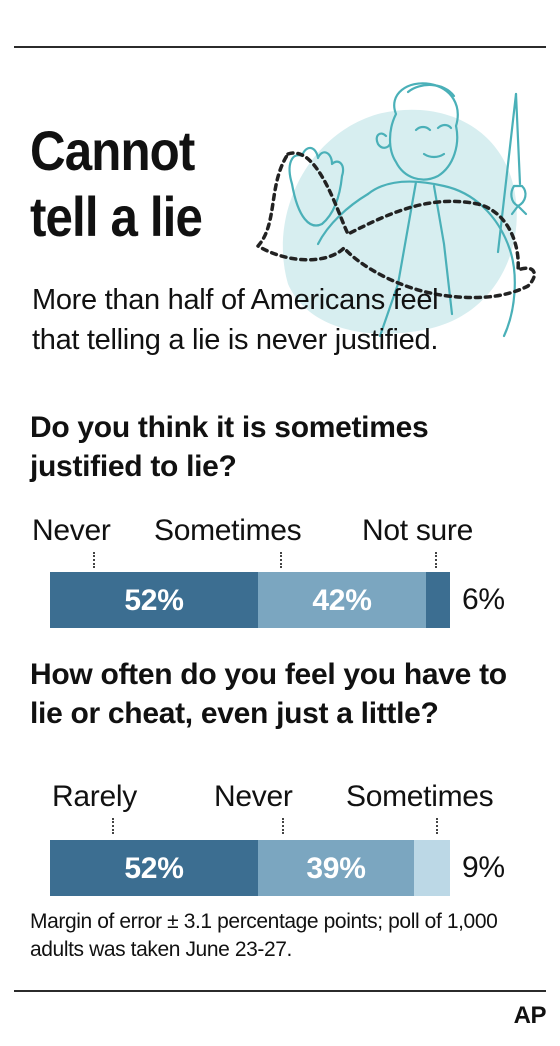 Image resolution: width=560 pixels, height=1046 pixels. Describe the element at coordinates (483, 867) in the screenshot. I see `chart2-label-sometimes: 9%` at that location.